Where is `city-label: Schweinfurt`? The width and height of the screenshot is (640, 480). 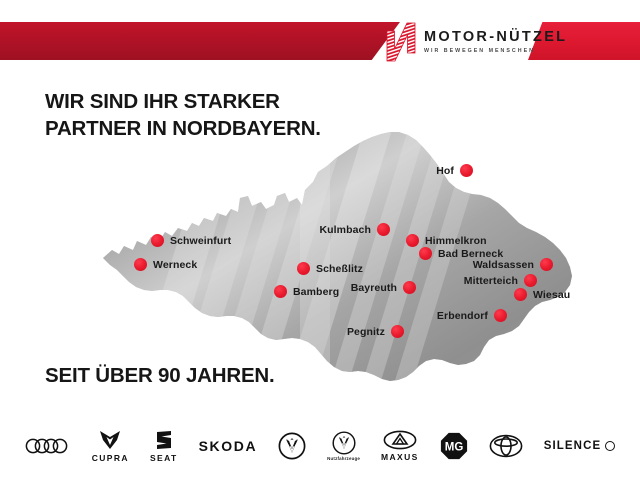 city-label: Schweinfurt is located at coordinates (201, 240).